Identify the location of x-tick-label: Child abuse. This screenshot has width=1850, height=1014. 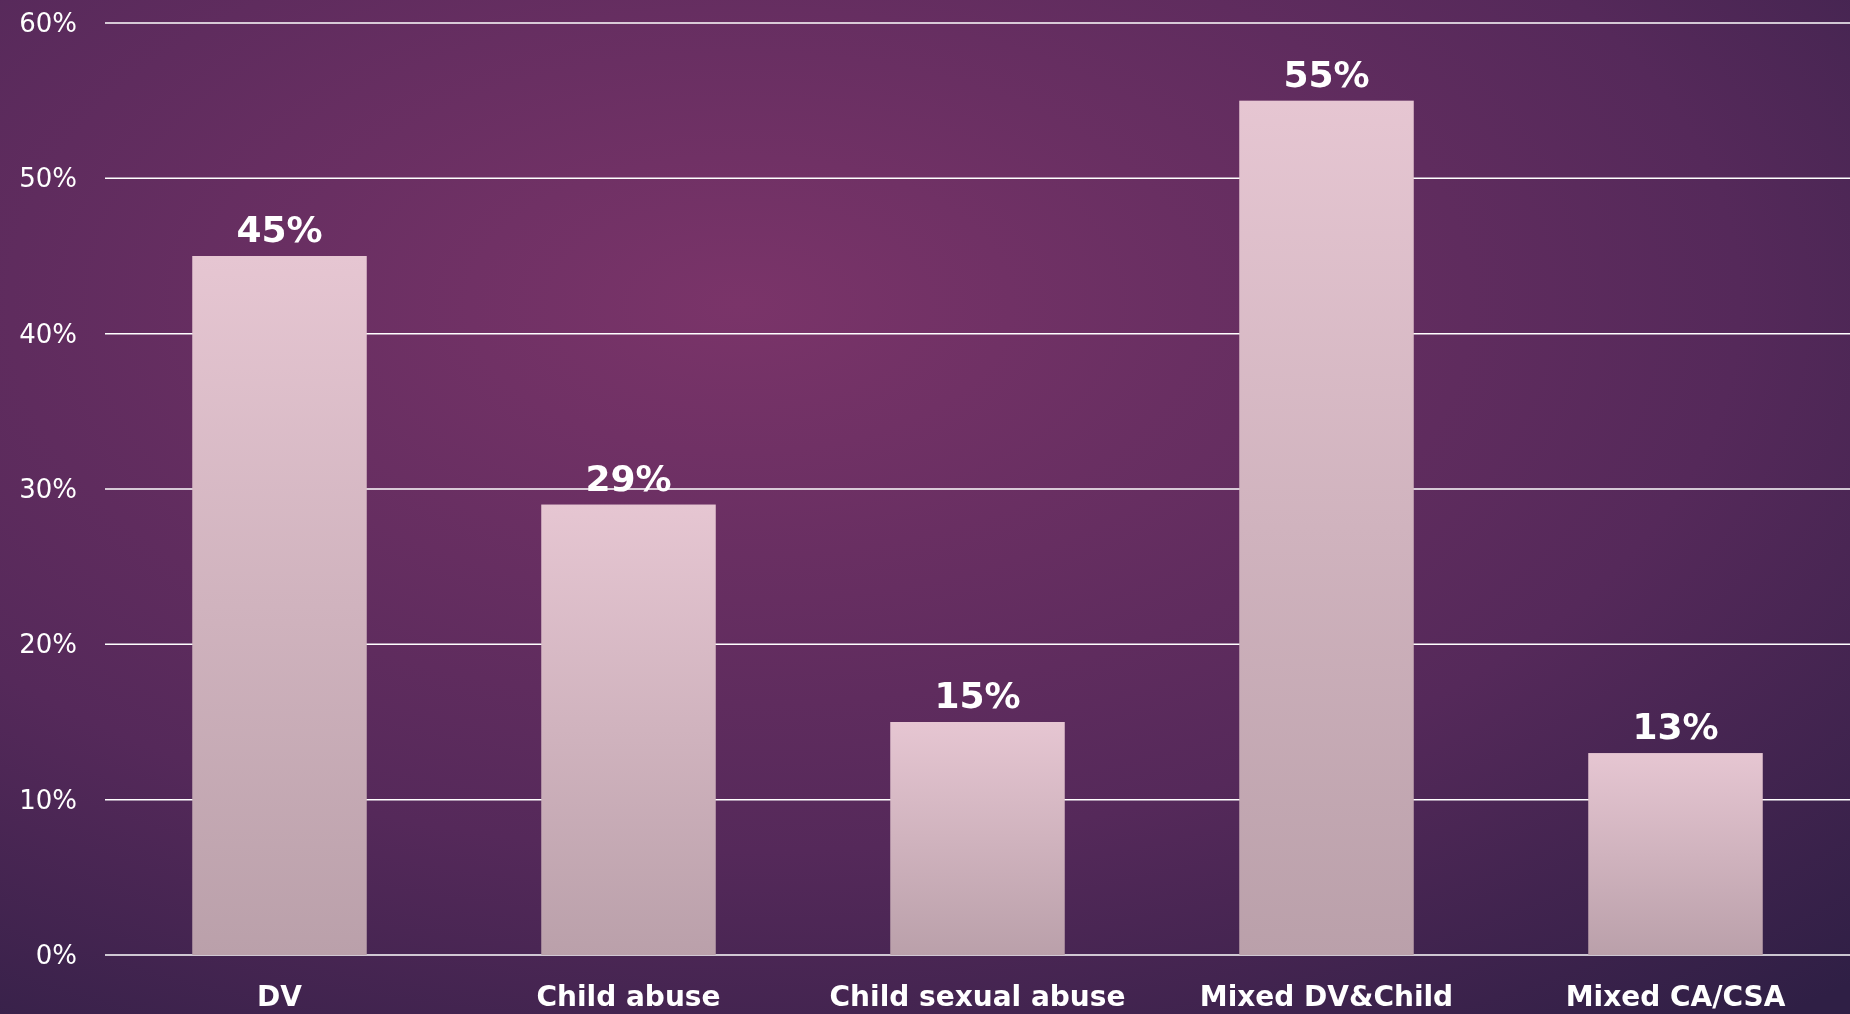
(628, 996).